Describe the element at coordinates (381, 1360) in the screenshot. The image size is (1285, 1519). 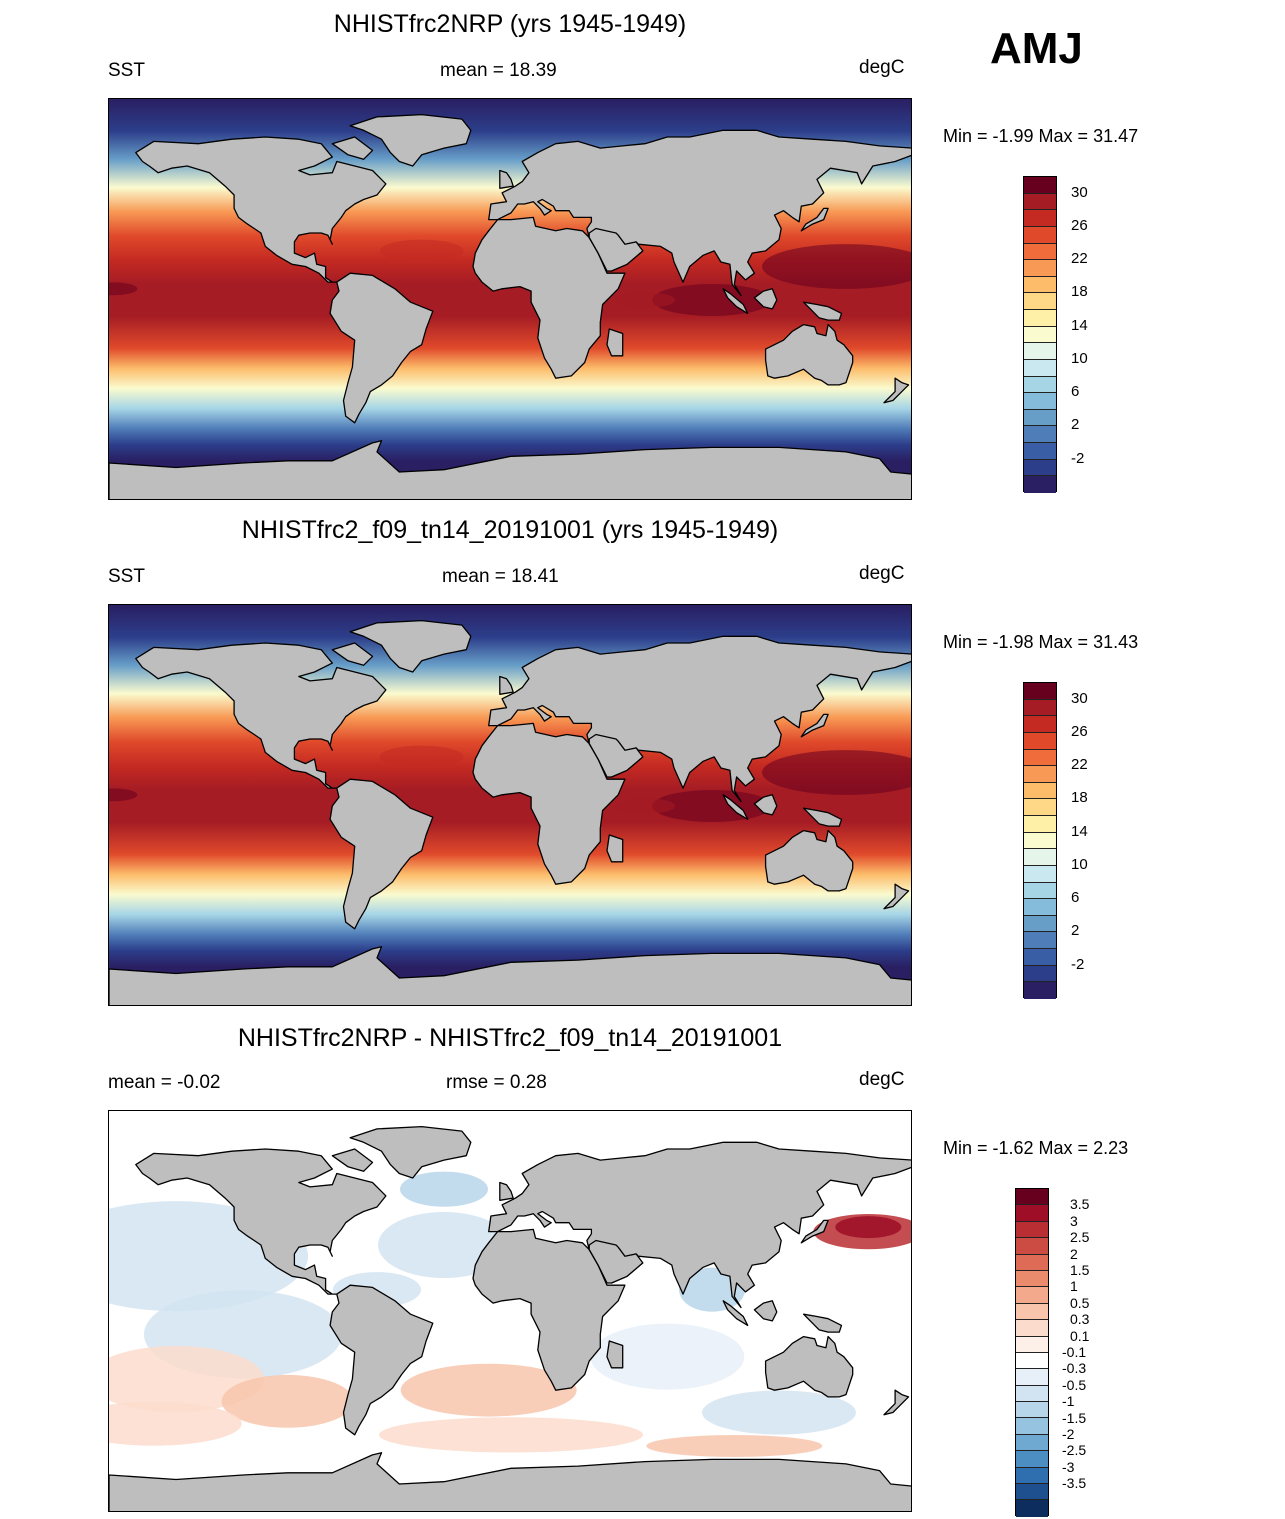
I see `south-america-land` at that location.